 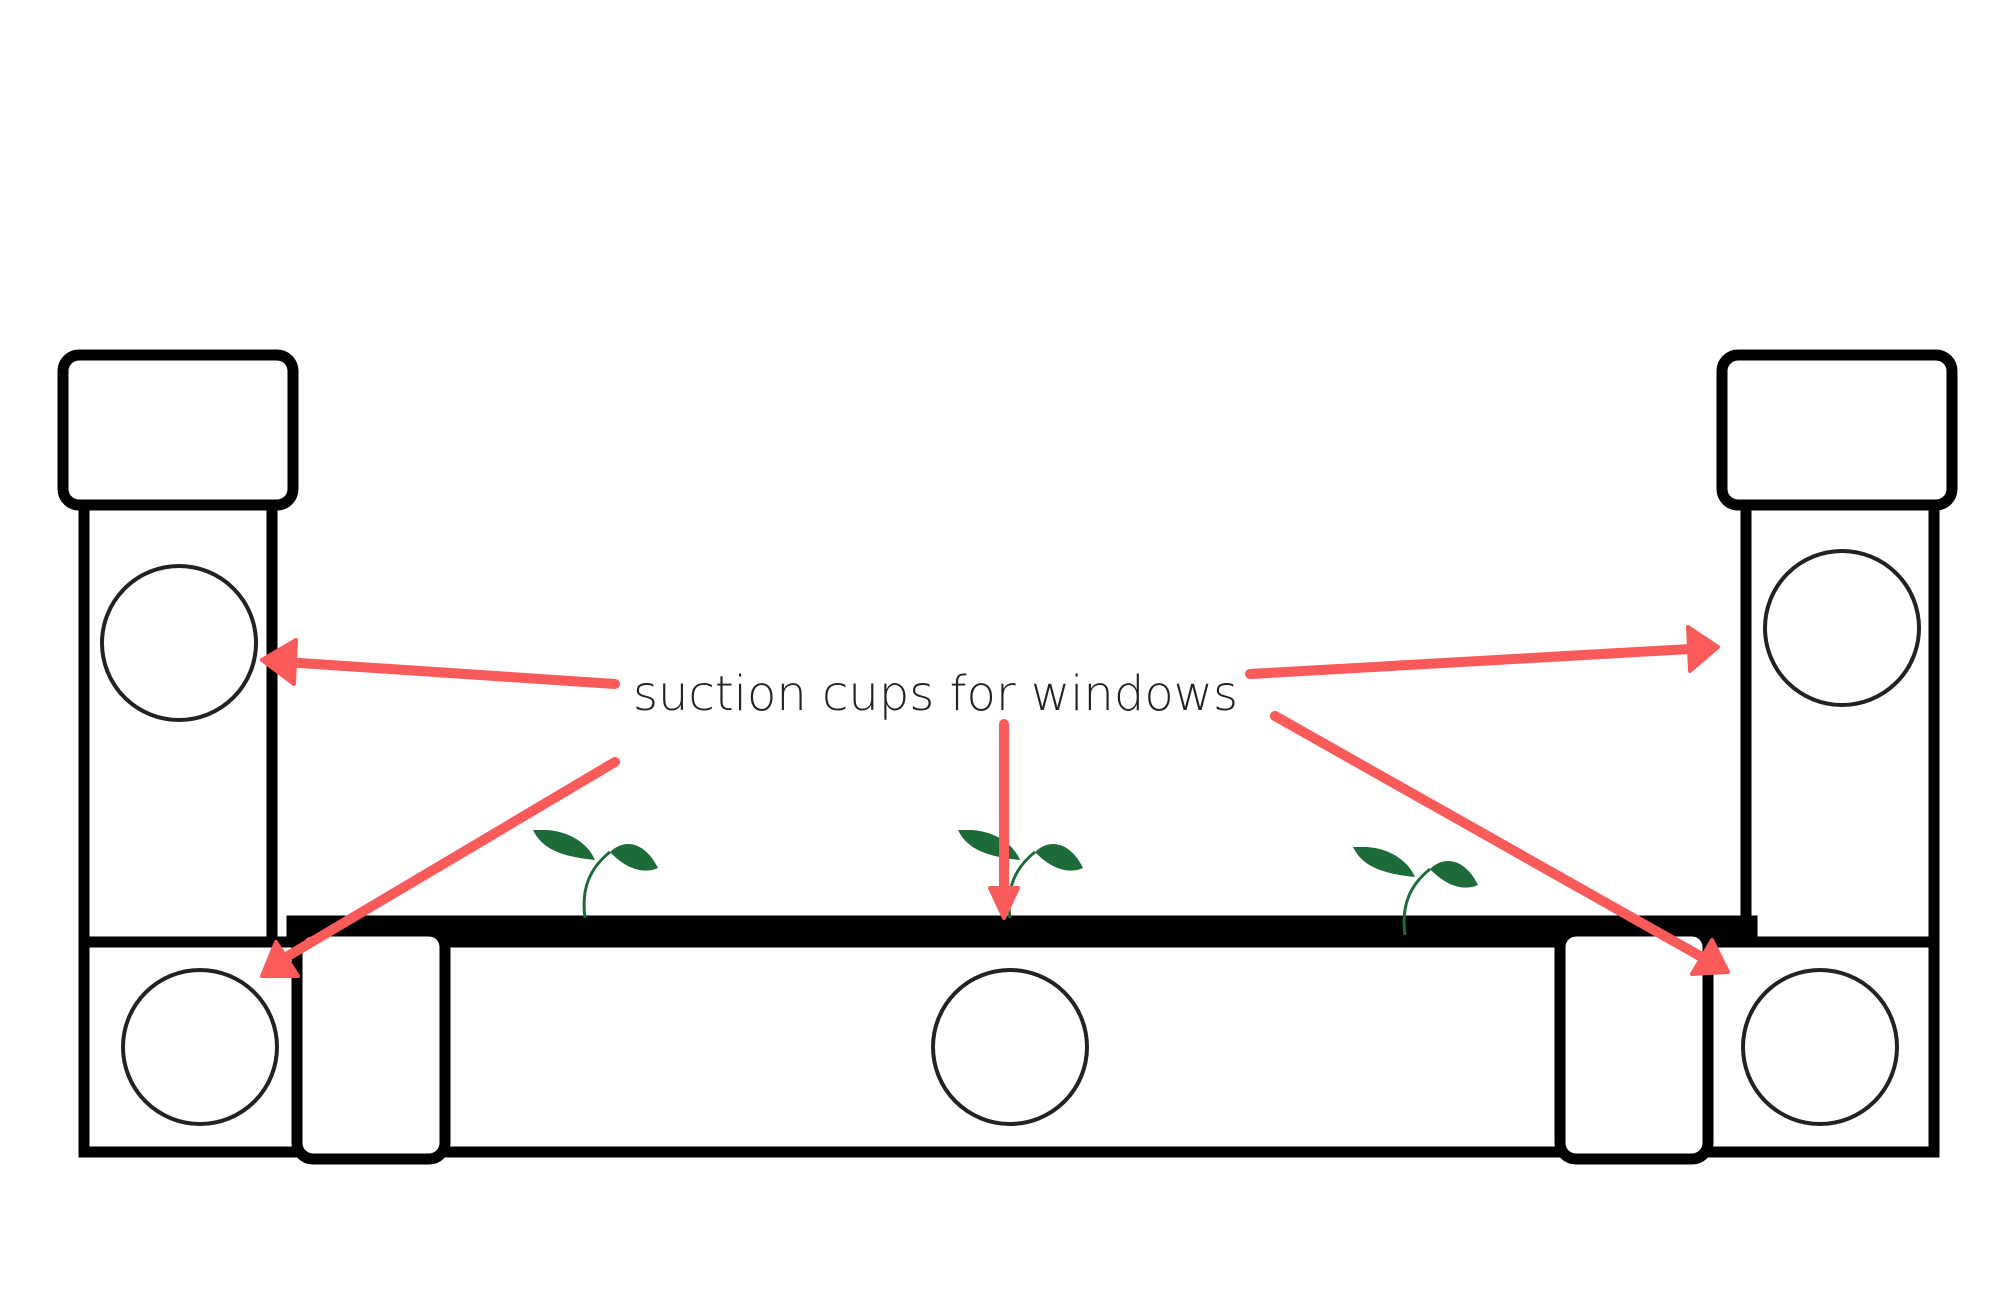 What do you see at coordinates (1837, 430) in the screenshot?
I see `right-post-cap` at bounding box center [1837, 430].